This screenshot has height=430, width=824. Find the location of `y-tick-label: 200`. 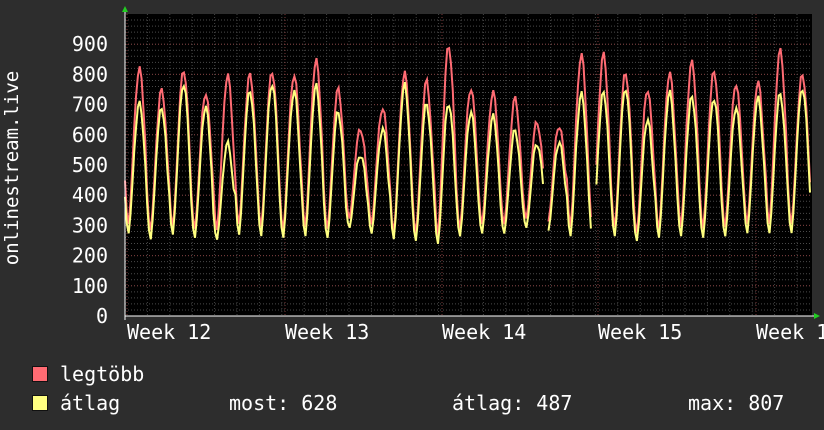

y-tick-label: 200 is located at coordinates (90, 256).